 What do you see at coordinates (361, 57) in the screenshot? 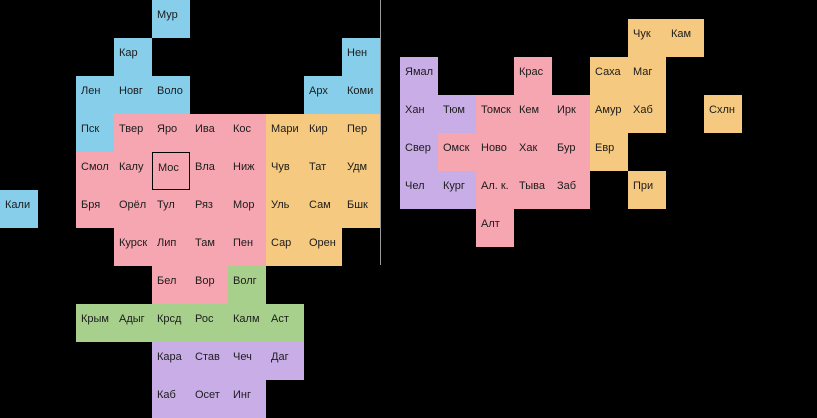
I see `region-tile: Нен` at bounding box center [361, 57].